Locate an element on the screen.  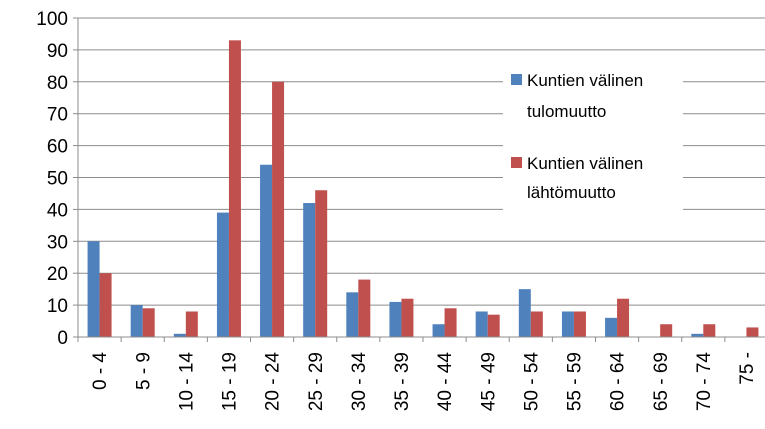
x-tick-label: 75 - is located at coordinates (747, 368).